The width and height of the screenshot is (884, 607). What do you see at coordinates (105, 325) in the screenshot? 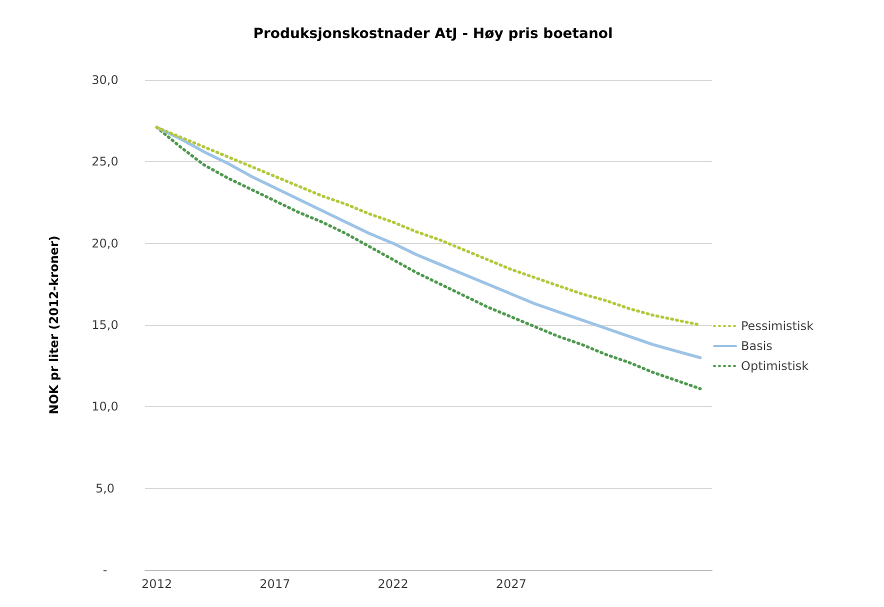
I see `y-tick-label: 15,0` at bounding box center [105, 325].